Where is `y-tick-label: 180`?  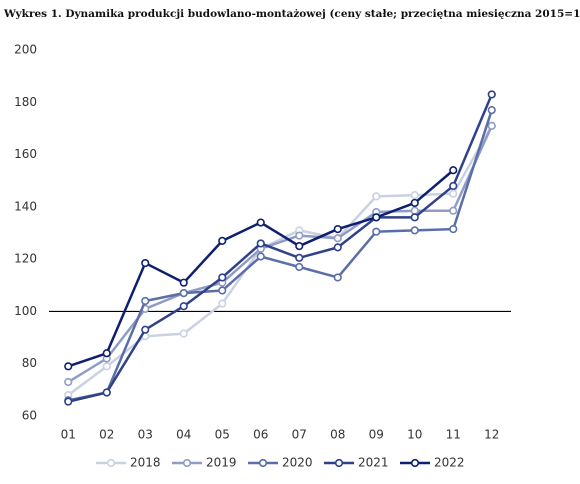
y-tick-label: 180 is located at coordinates (25, 102).